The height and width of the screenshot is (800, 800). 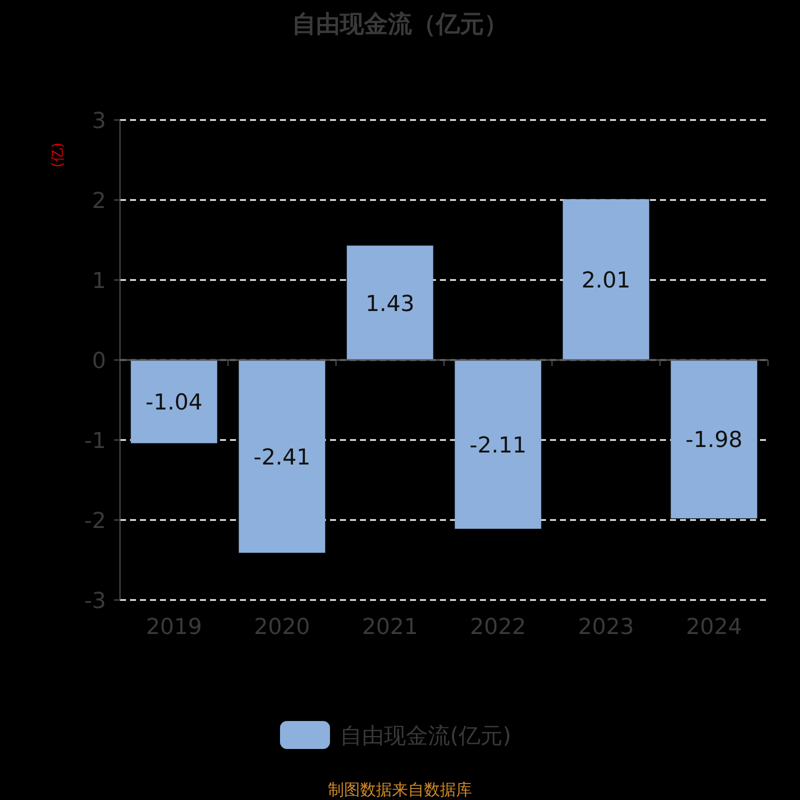 What do you see at coordinates (714, 627) in the screenshot?
I see `x-tick-label: 2024` at bounding box center [714, 627].